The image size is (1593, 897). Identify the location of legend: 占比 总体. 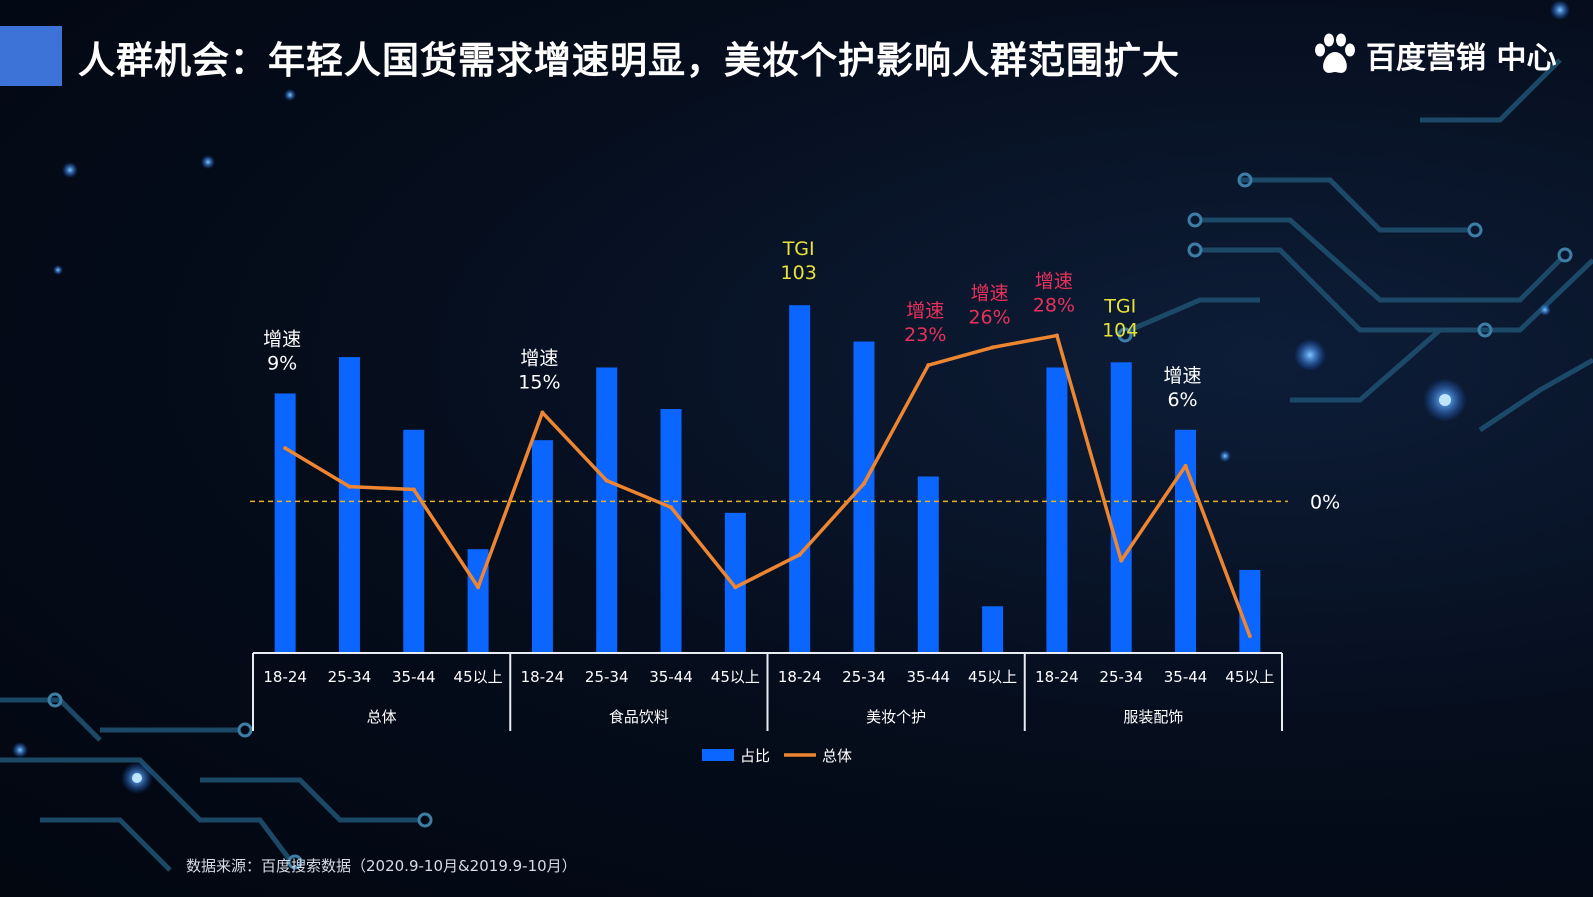
(777, 756).